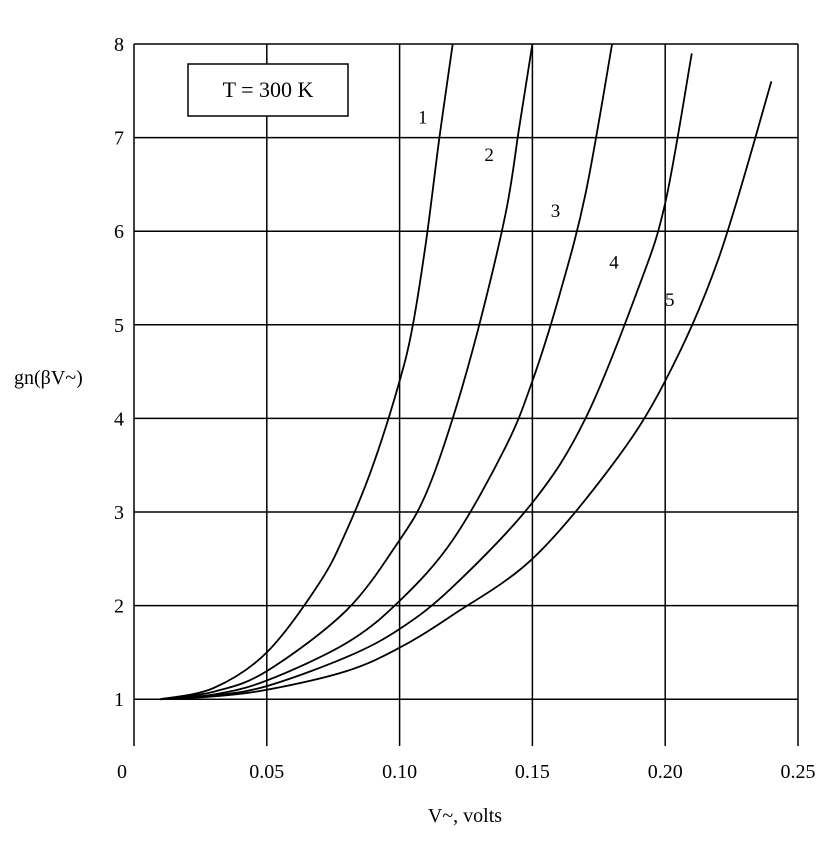  What do you see at coordinates (465, 816) in the screenshot?
I see `x-axis-label: V~, volts` at bounding box center [465, 816].